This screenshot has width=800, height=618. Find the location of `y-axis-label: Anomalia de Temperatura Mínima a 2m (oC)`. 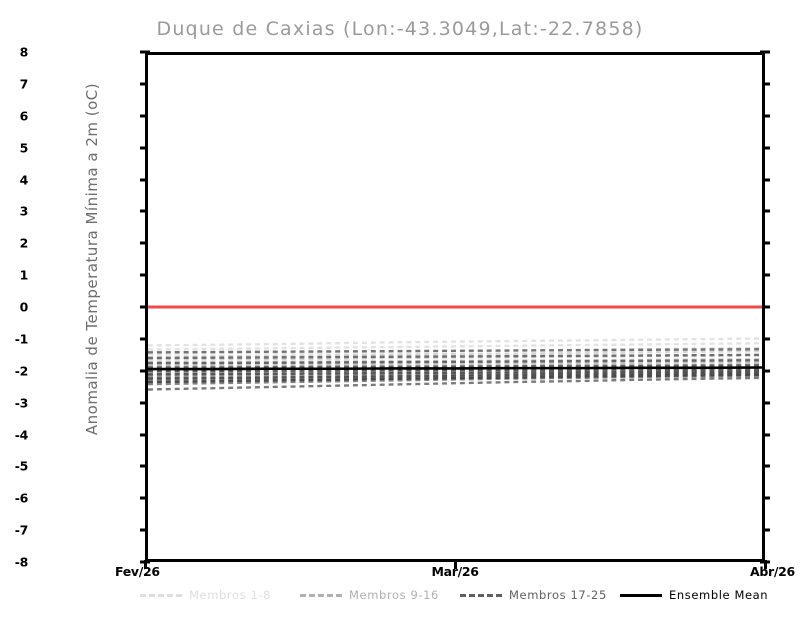

y-axis-label: Anomalia de Temperatura Mínima a 2m (oC) is located at coordinates (92, 259).